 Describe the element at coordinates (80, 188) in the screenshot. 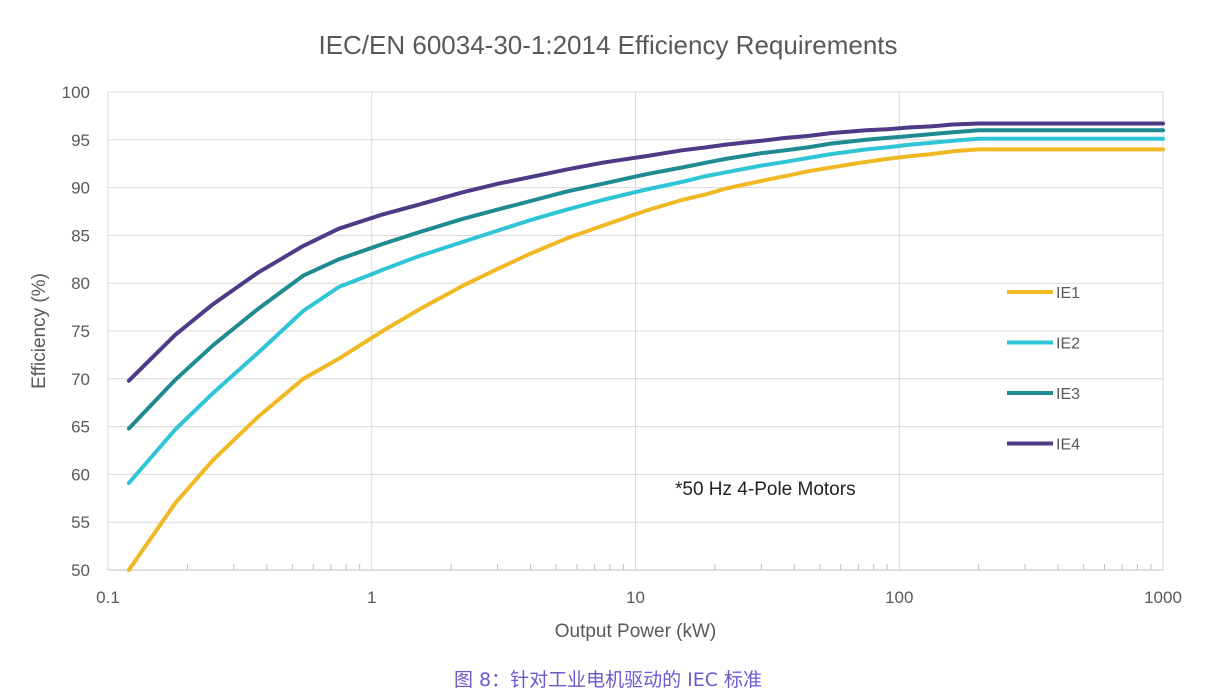

I see `y-tick-label: 90` at that location.